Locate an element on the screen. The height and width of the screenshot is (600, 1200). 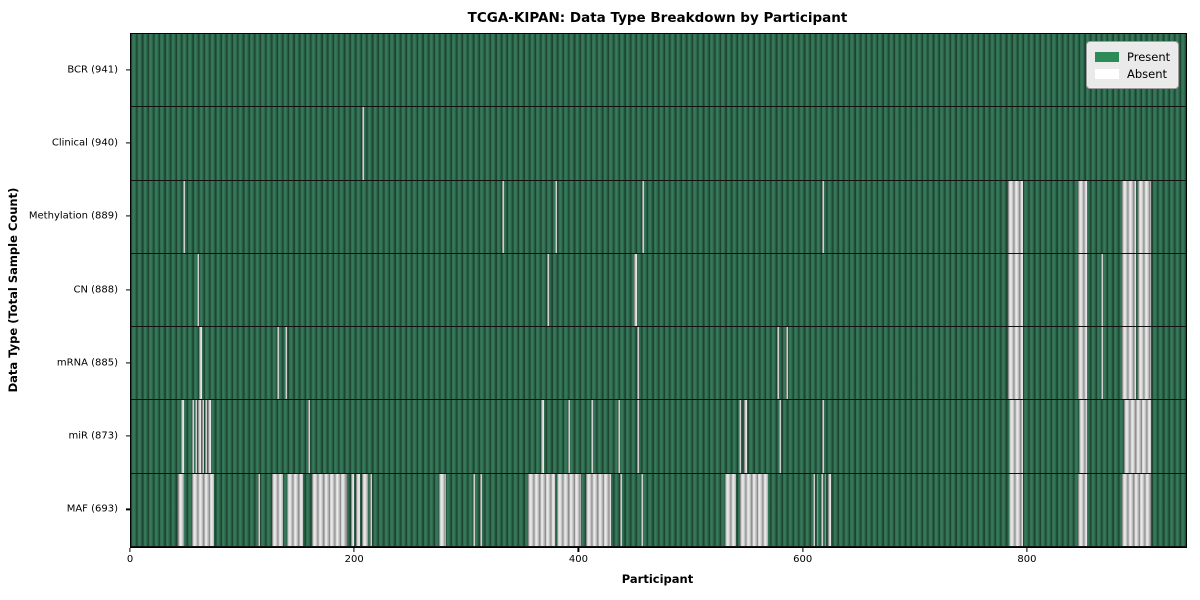
legend-present-label: Present is located at coordinates (1149, 56).